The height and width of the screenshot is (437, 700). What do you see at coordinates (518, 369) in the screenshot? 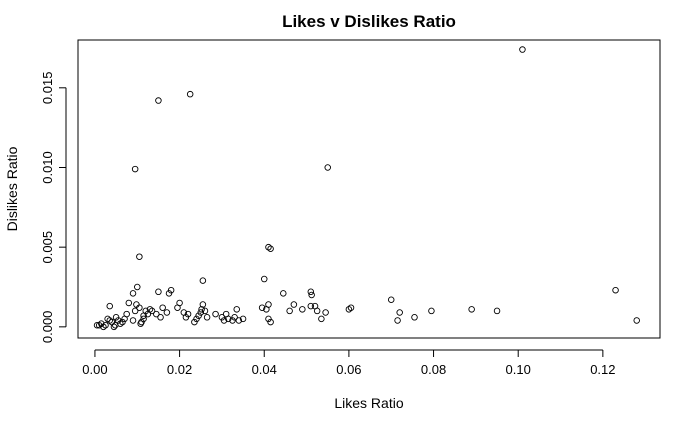
I see `x-tick-label: 0.10` at bounding box center [518, 369].